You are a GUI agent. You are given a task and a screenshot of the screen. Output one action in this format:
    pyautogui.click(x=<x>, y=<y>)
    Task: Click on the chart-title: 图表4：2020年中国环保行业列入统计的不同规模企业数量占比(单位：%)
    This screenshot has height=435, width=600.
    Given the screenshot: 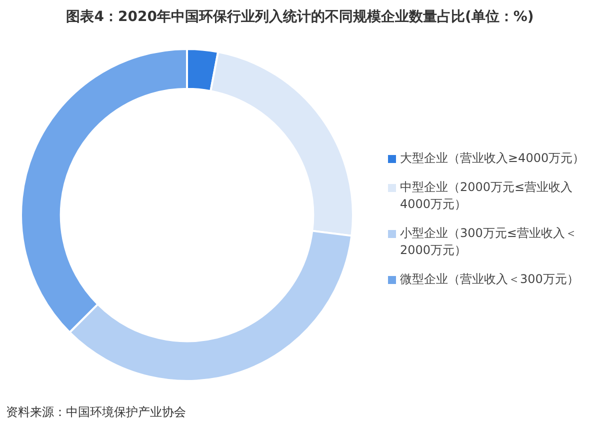 What is the action you would take?
    pyautogui.click(x=300, y=17)
    